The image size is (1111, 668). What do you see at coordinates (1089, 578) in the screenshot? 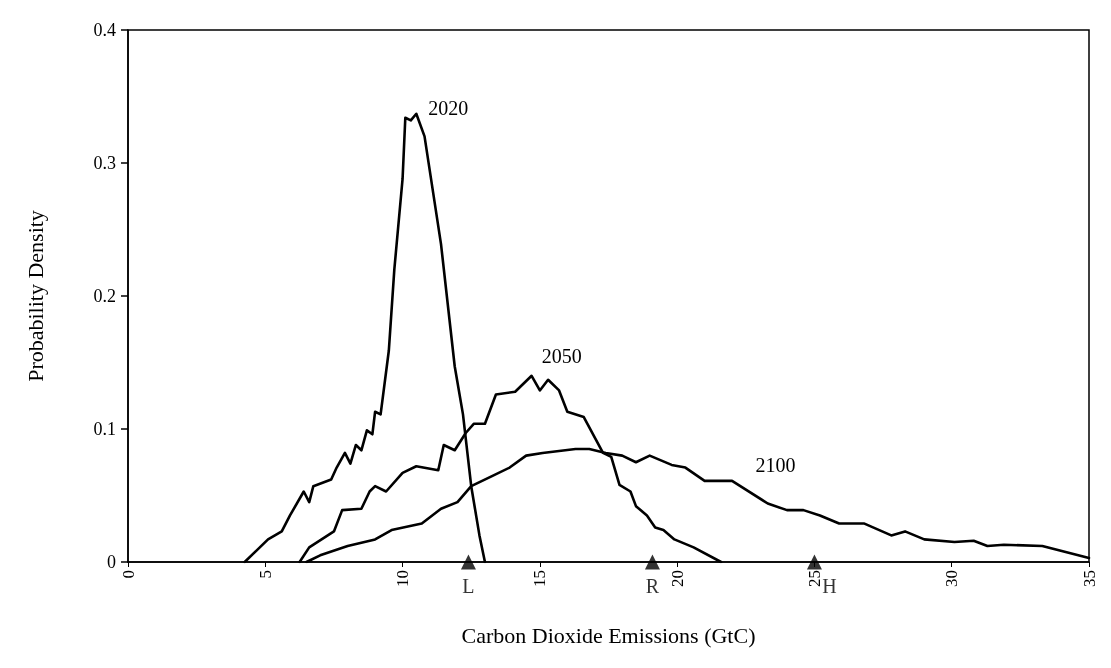
I see `x-tick-label: 35` at bounding box center [1089, 578].